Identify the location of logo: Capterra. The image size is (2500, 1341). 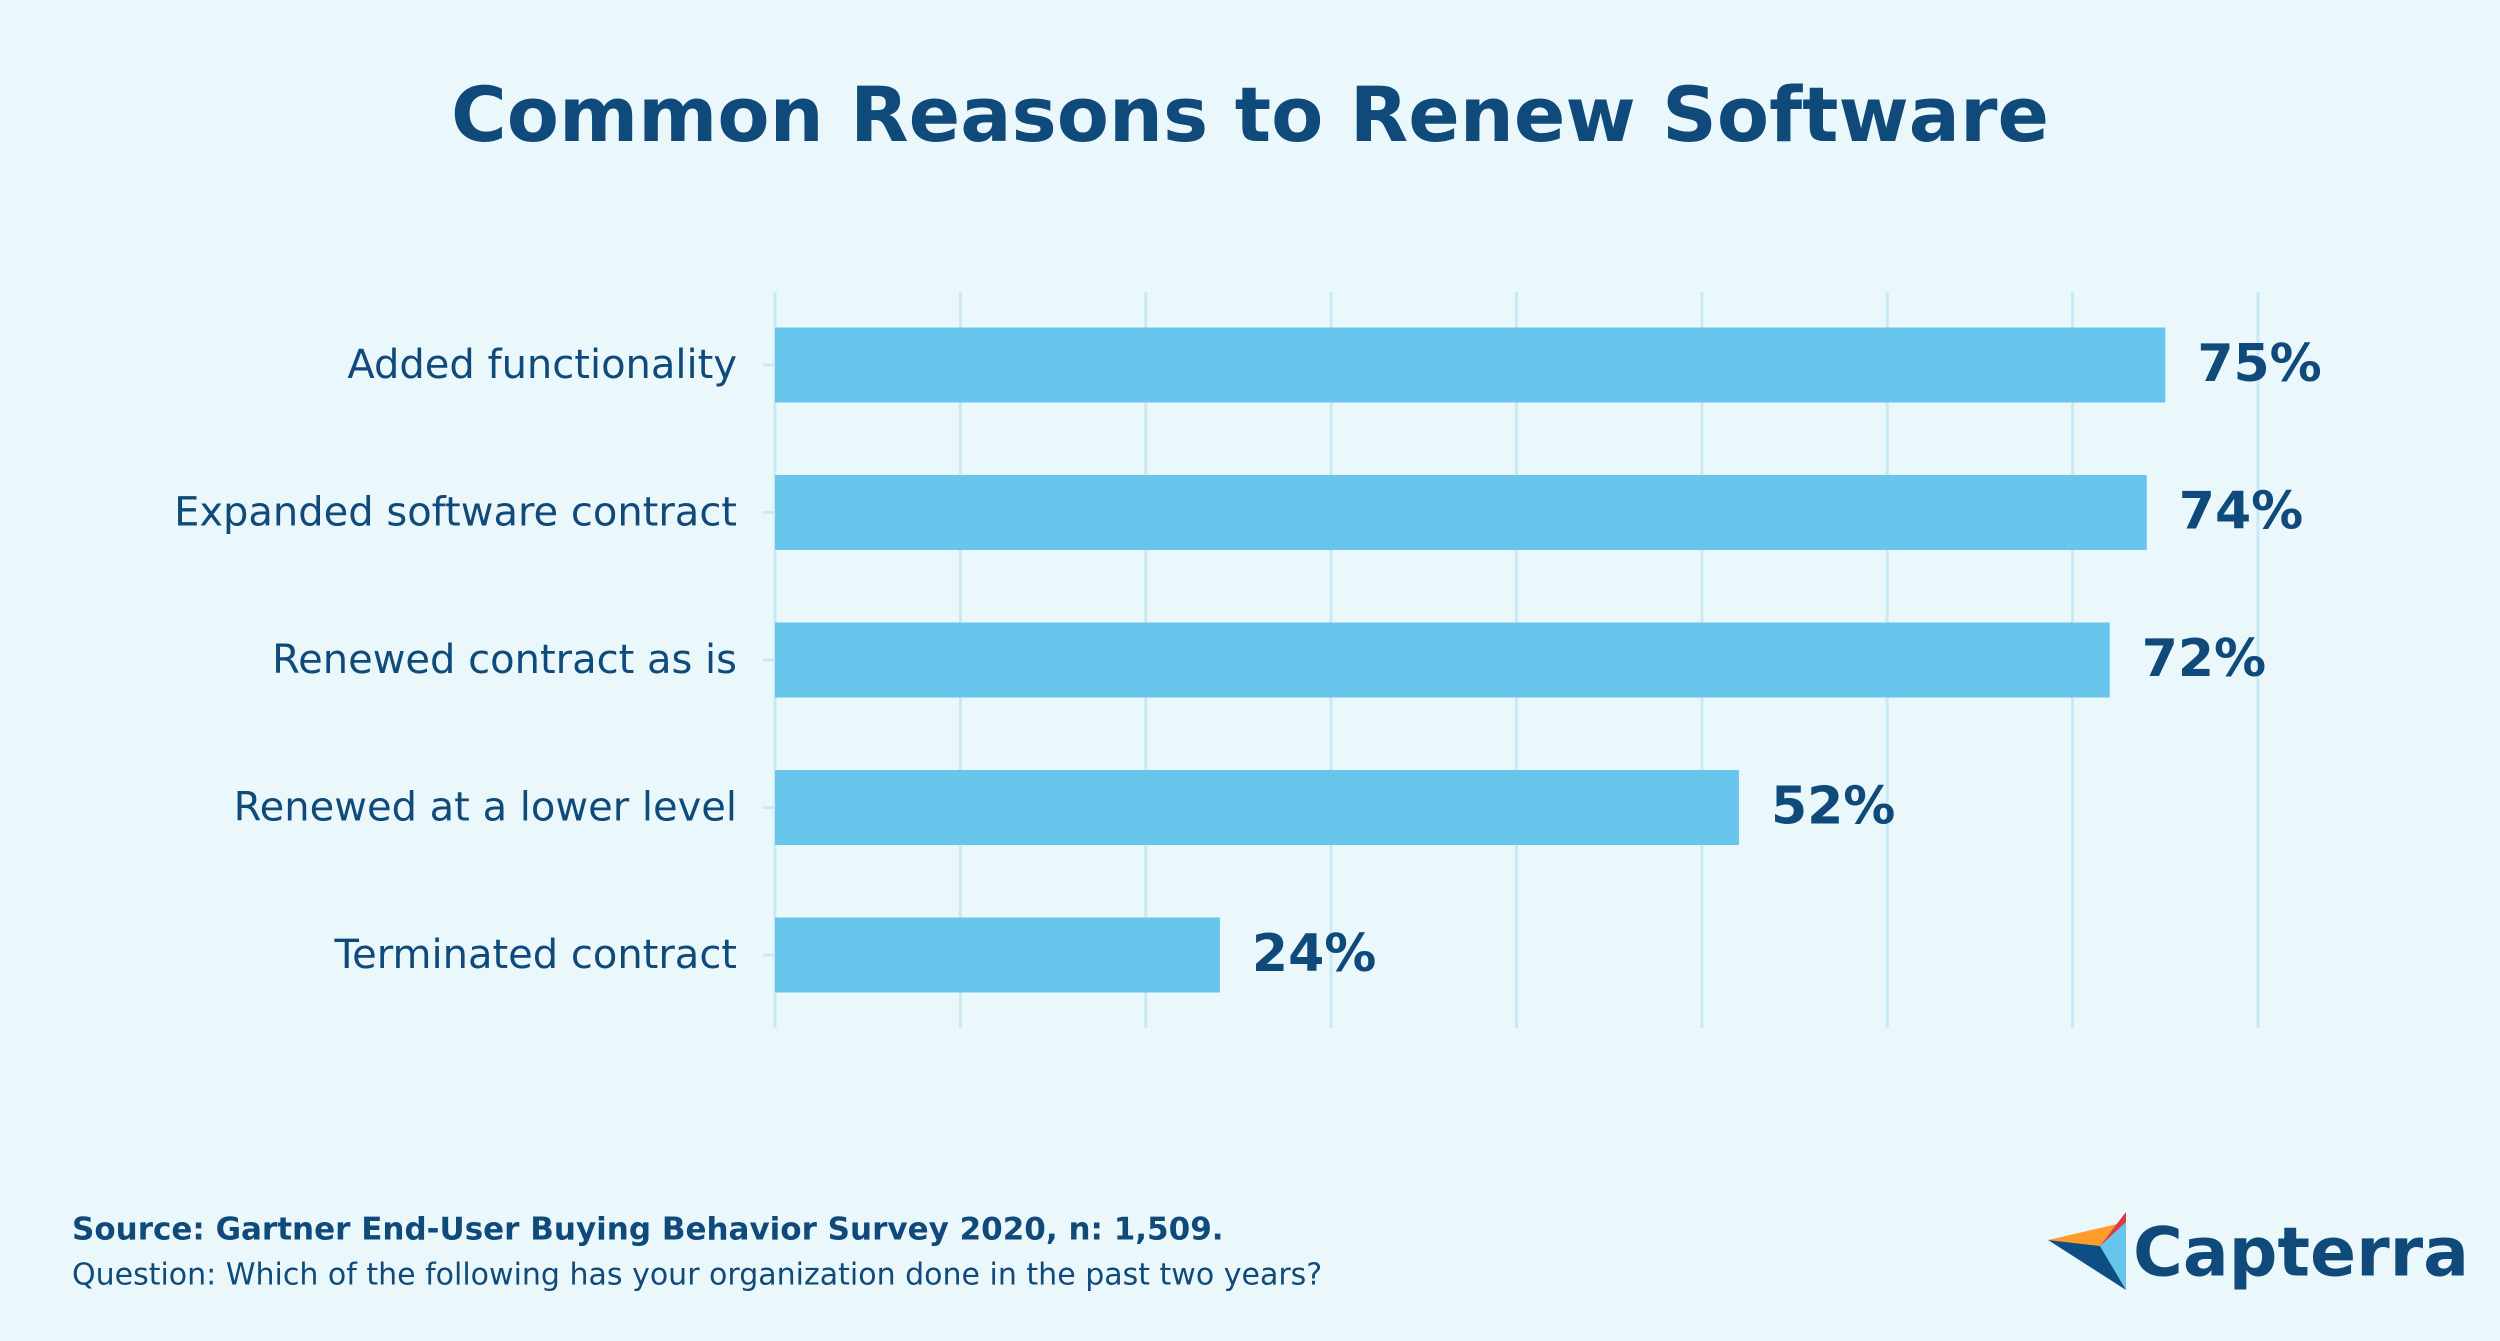
(2258, 1252).